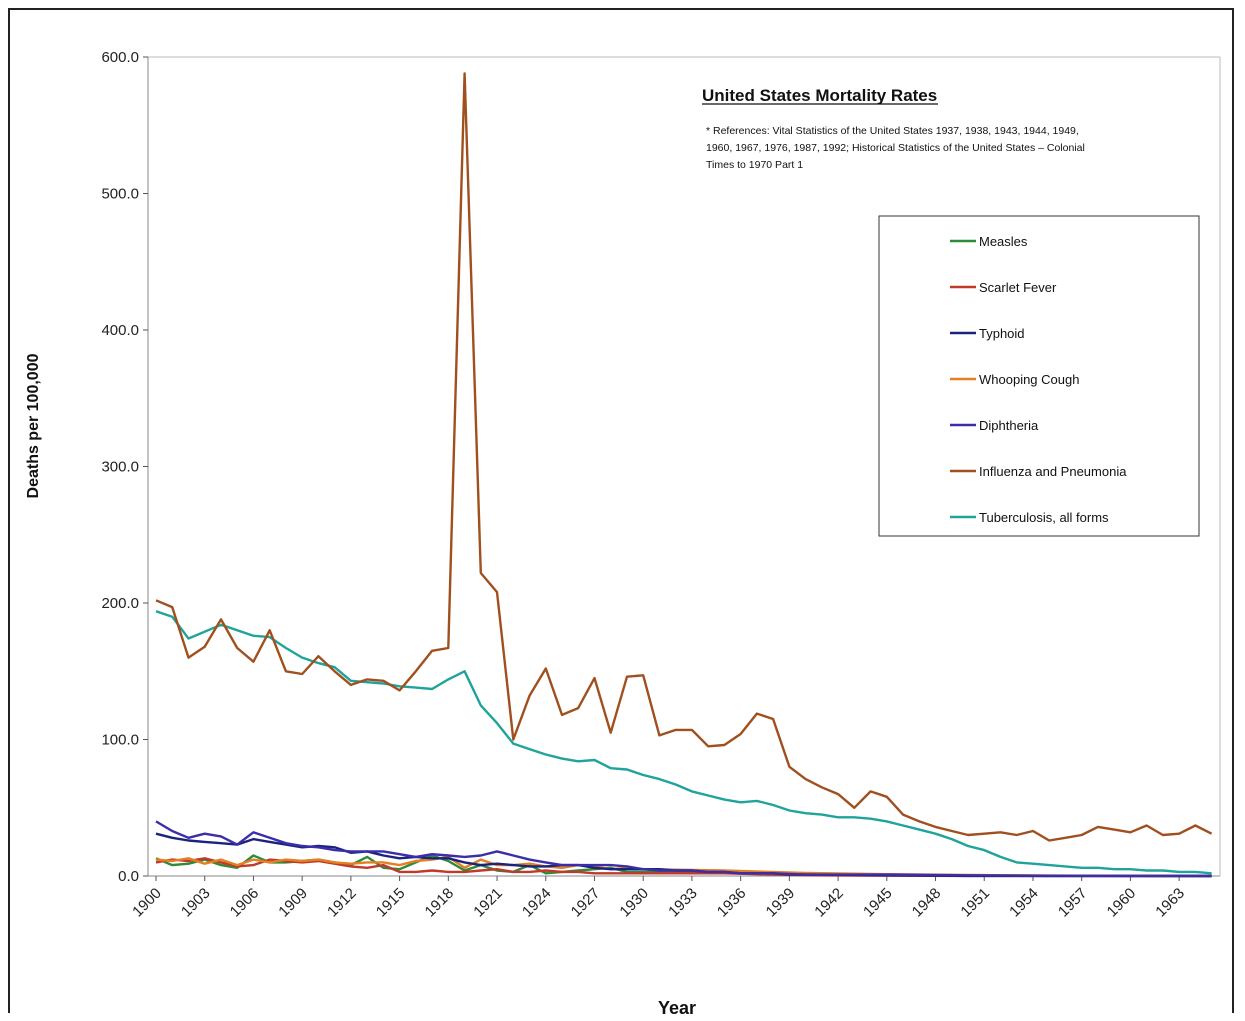 The image size is (1245, 1021). I want to click on x-tick-label: 1933, so click(683, 903).